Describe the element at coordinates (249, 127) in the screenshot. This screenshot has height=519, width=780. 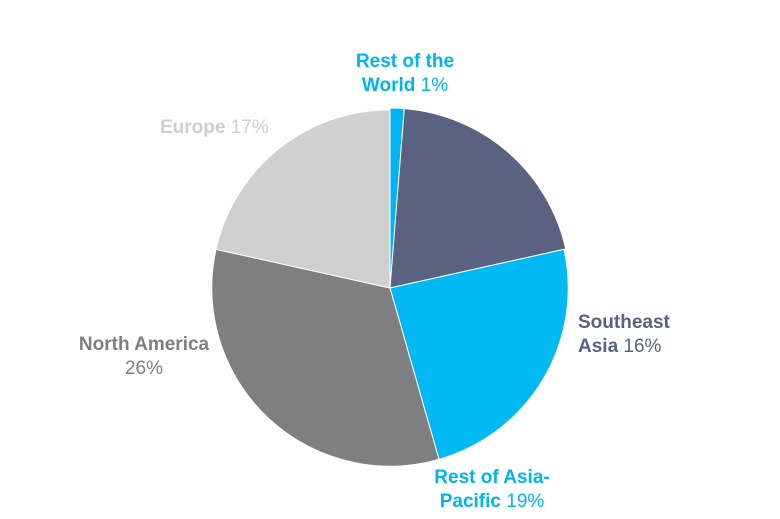
I see `slice-percent: 17%` at that location.